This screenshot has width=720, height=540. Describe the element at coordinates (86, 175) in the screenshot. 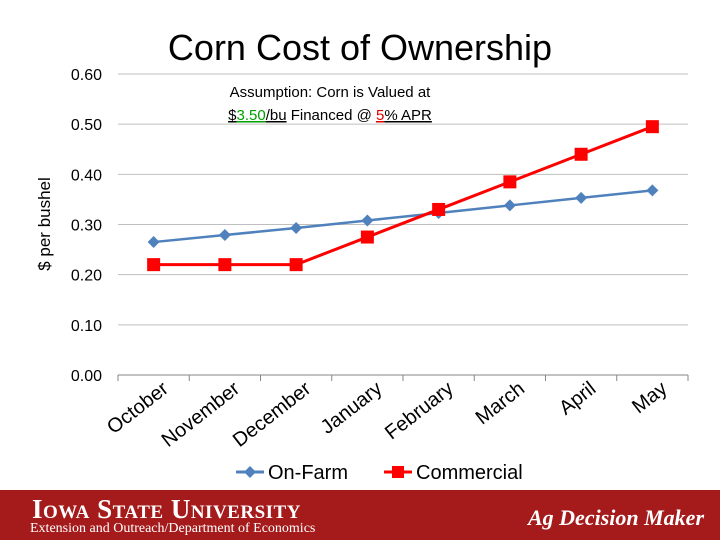

I see `y-tick-label: 0.40` at that location.